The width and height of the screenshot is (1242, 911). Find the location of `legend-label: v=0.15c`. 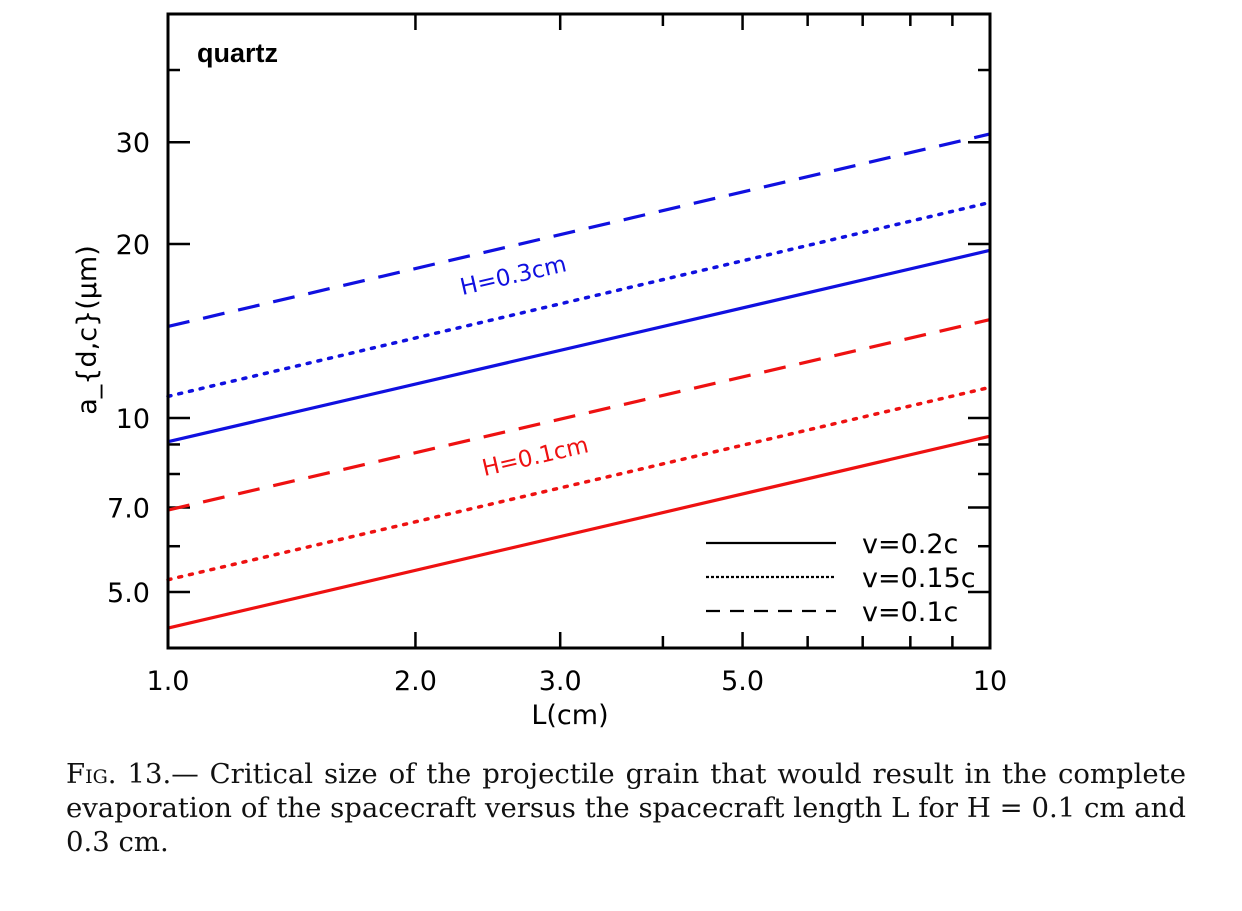

legend-label: v=0.15c is located at coordinates (919, 578).